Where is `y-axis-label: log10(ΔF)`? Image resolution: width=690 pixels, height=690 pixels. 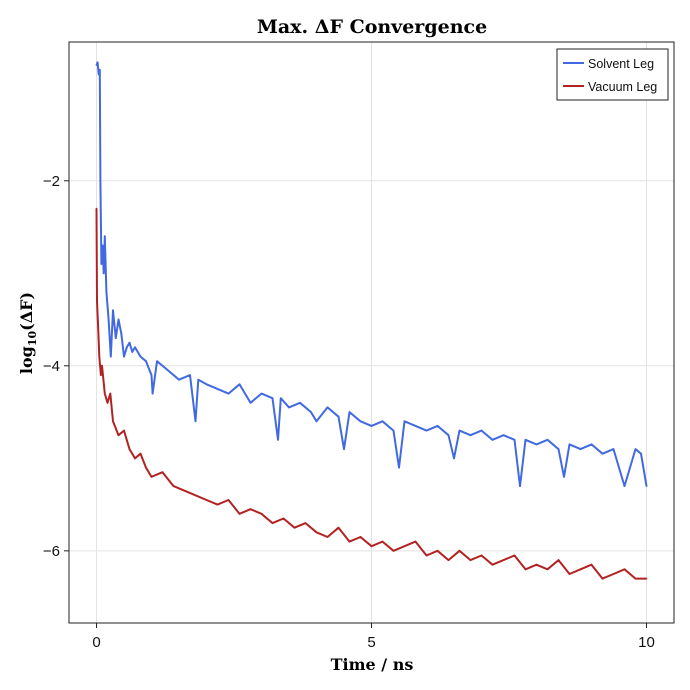 y-axis-label: log10(ΔF) is located at coordinates (28, 333).